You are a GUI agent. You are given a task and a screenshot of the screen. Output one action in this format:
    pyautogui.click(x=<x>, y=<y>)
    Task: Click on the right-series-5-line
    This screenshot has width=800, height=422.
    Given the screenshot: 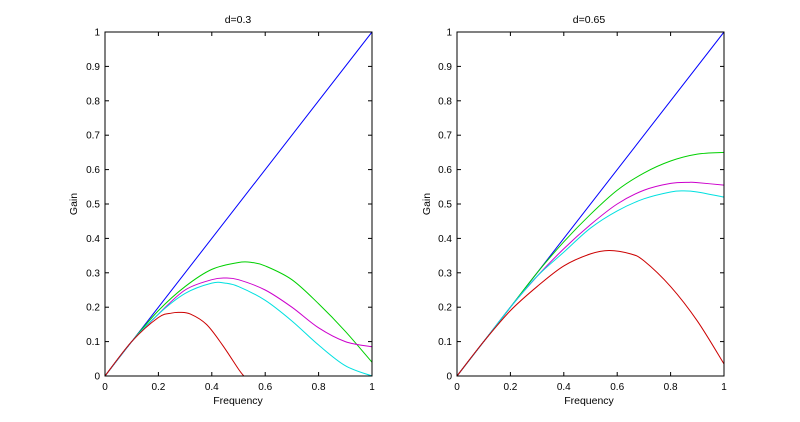 What is the action you would take?
    pyautogui.click(x=590, y=312)
    